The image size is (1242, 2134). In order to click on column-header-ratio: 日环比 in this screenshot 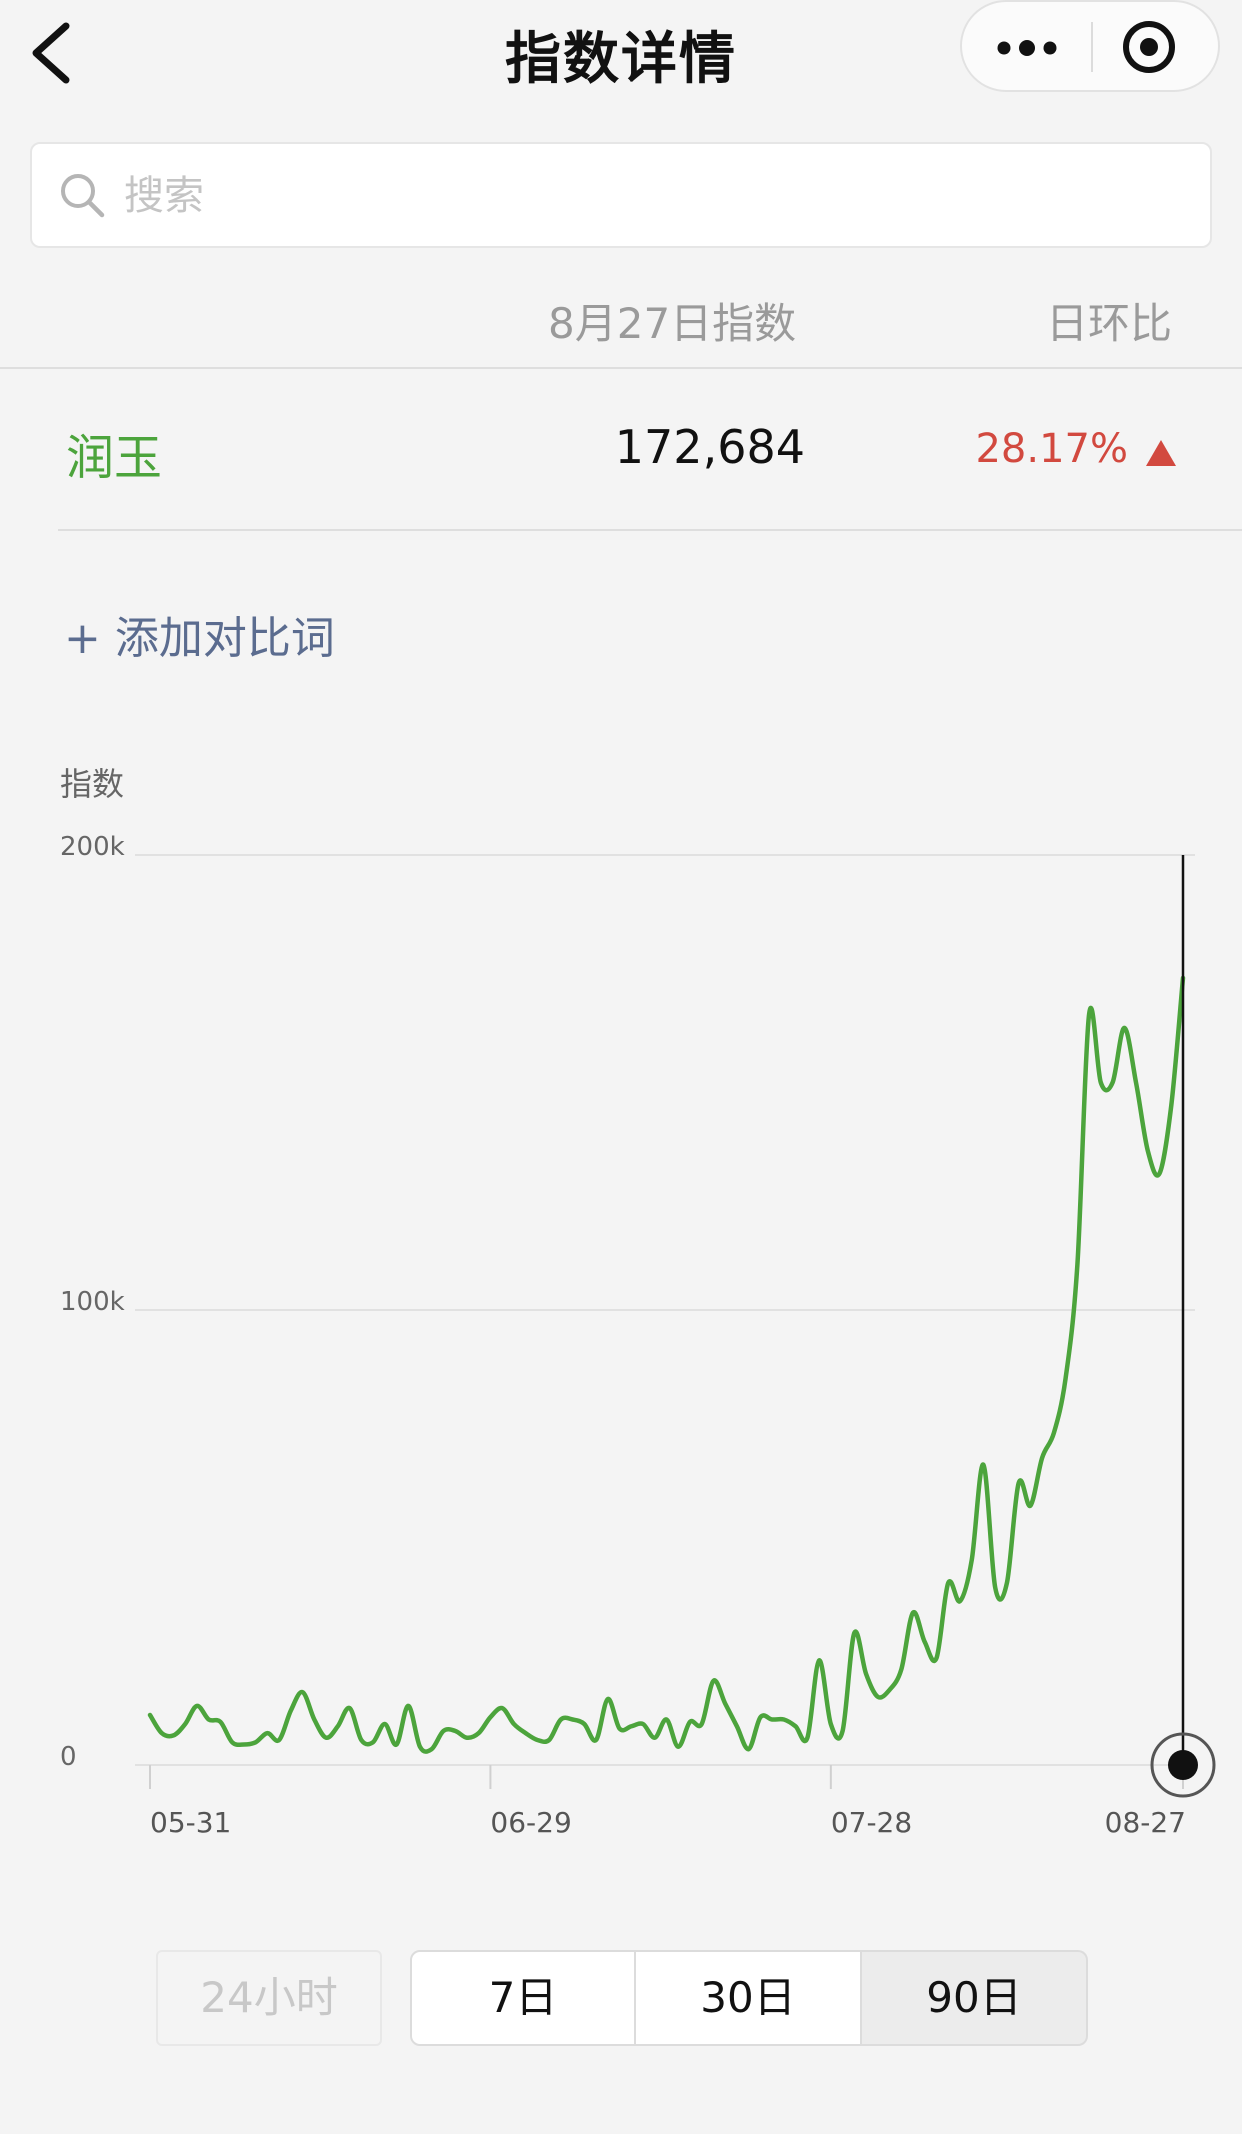, I will do `click(1108, 323)`.